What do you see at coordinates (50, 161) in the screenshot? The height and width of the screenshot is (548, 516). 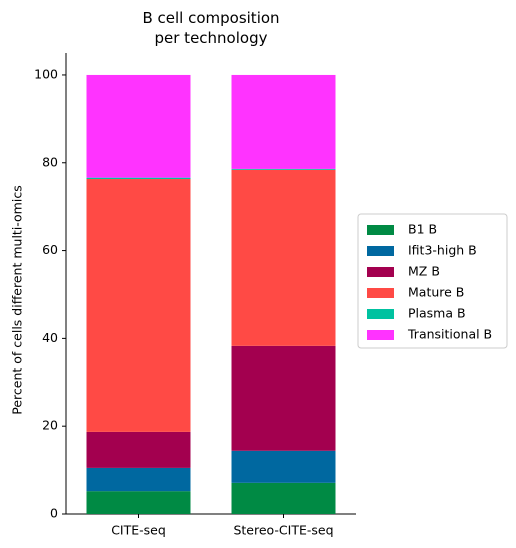 I see `y-tick-label: 80` at bounding box center [50, 161].